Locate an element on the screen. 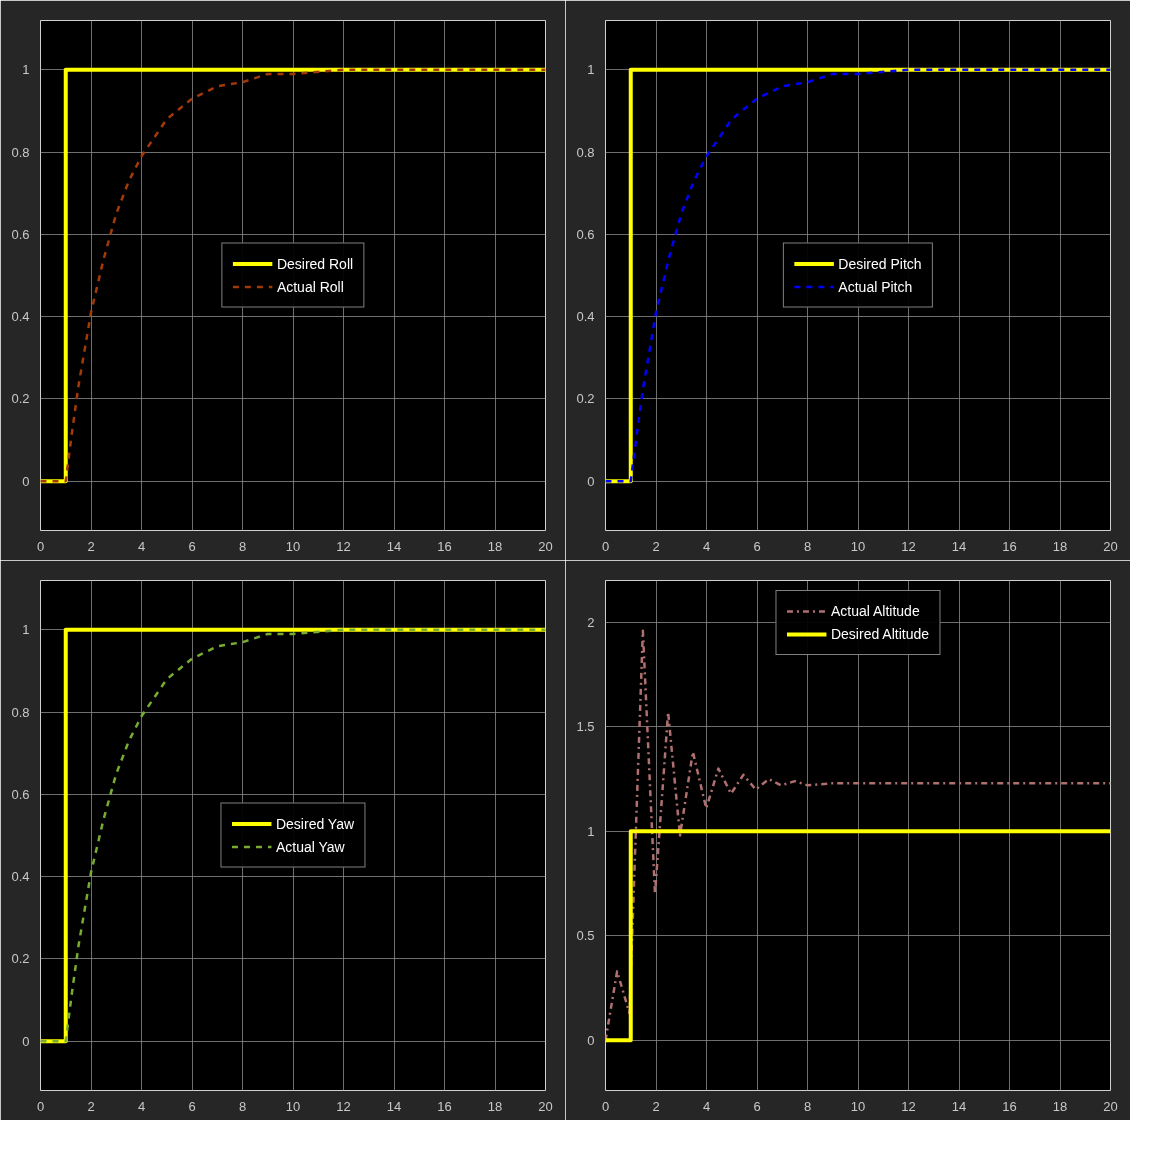  legend-label: Desired Altitude is located at coordinates (880, 634).